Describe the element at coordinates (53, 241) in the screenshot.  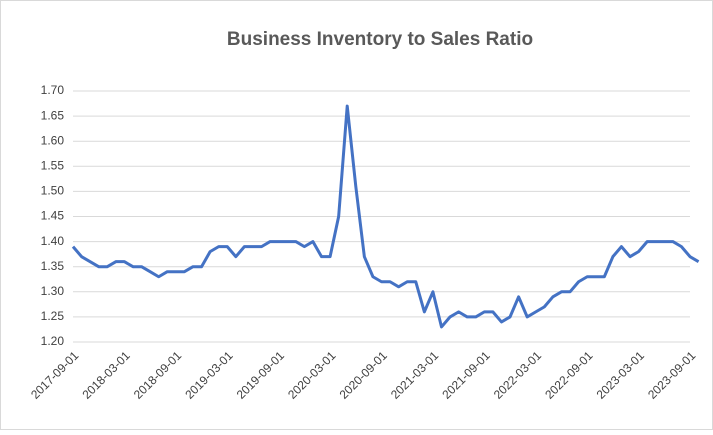
I see `y-tick-label: 1.40` at that location.